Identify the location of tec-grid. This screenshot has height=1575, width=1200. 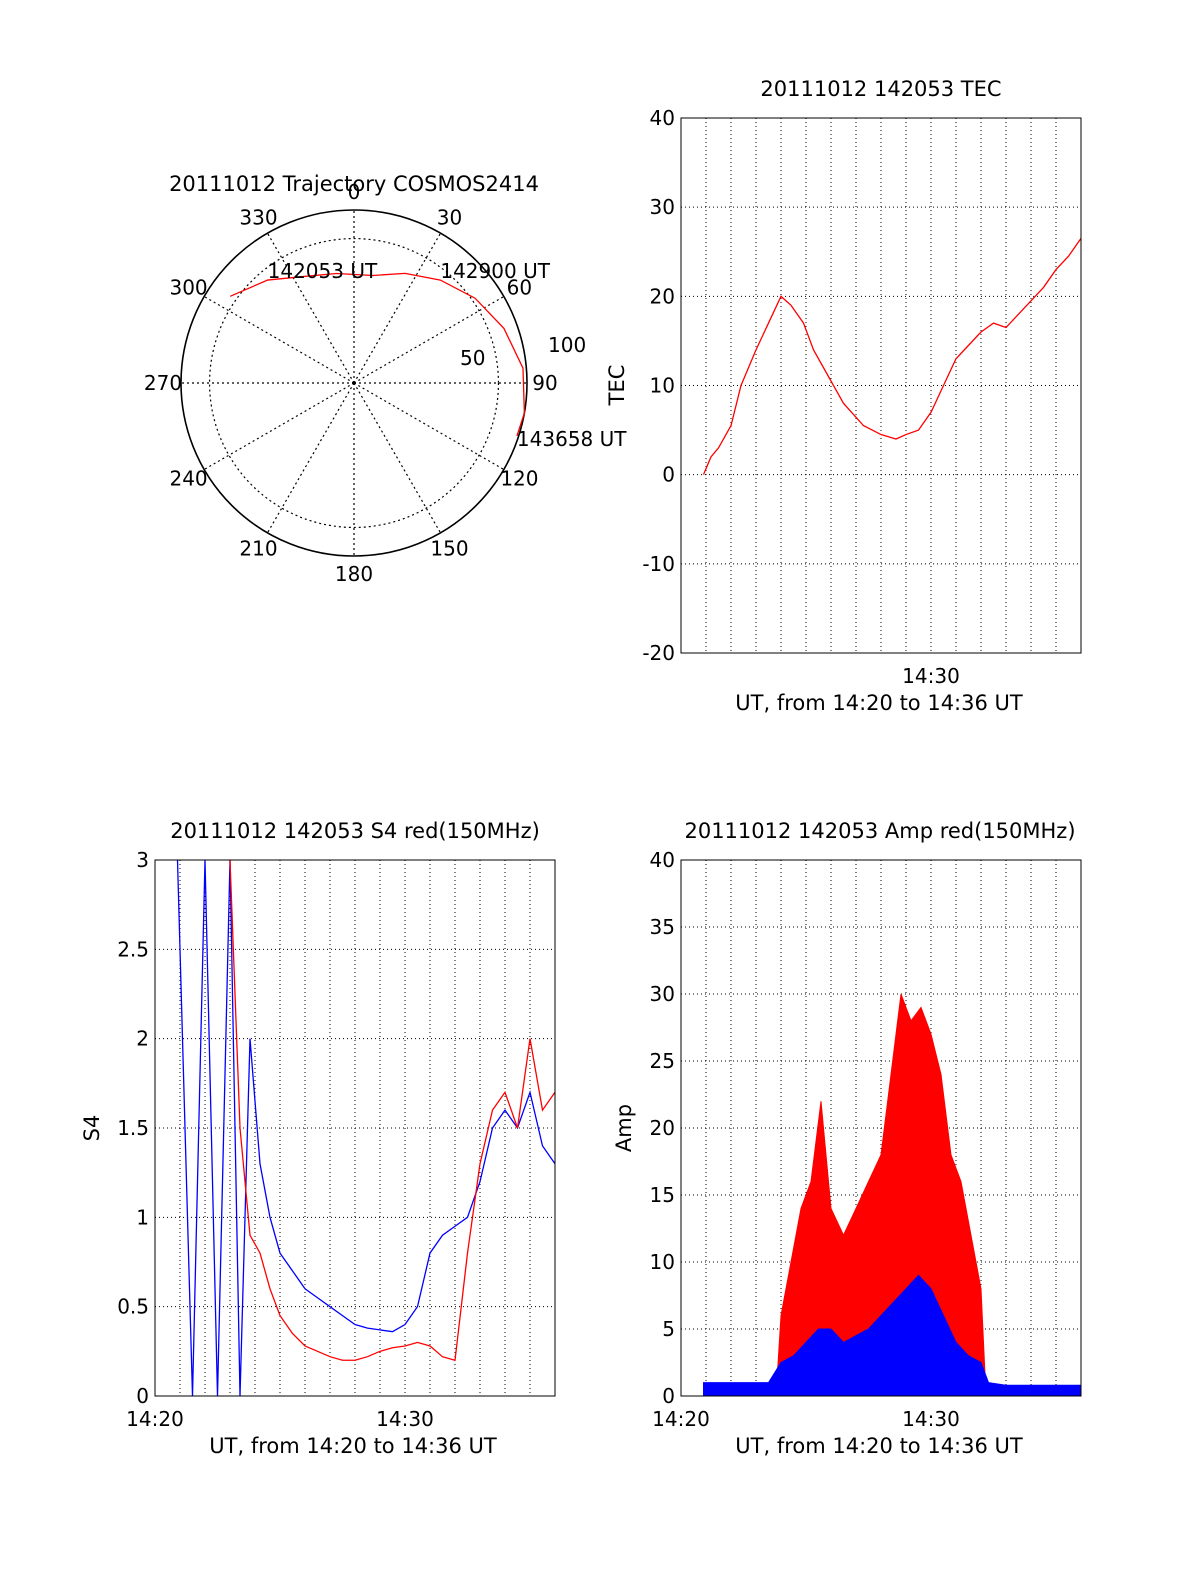
(881, 385).